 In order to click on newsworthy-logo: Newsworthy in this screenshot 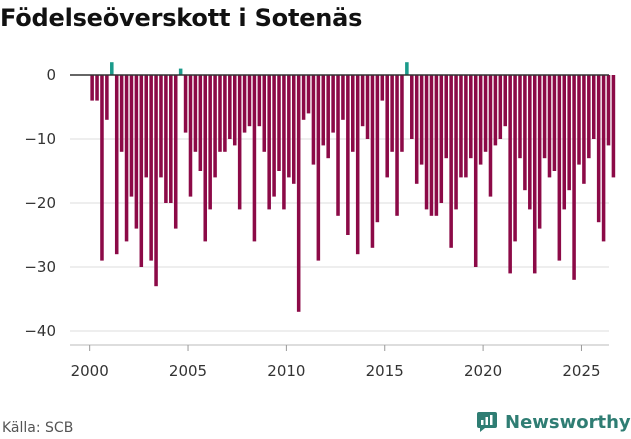, I will do `click(553, 422)`.